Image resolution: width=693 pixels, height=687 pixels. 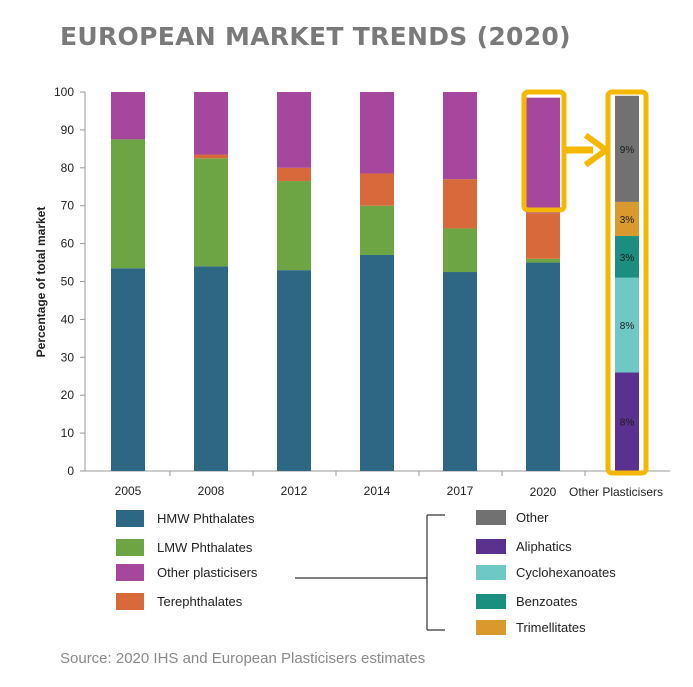 I want to click on legend-label: Trimellitates, so click(x=551, y=627).